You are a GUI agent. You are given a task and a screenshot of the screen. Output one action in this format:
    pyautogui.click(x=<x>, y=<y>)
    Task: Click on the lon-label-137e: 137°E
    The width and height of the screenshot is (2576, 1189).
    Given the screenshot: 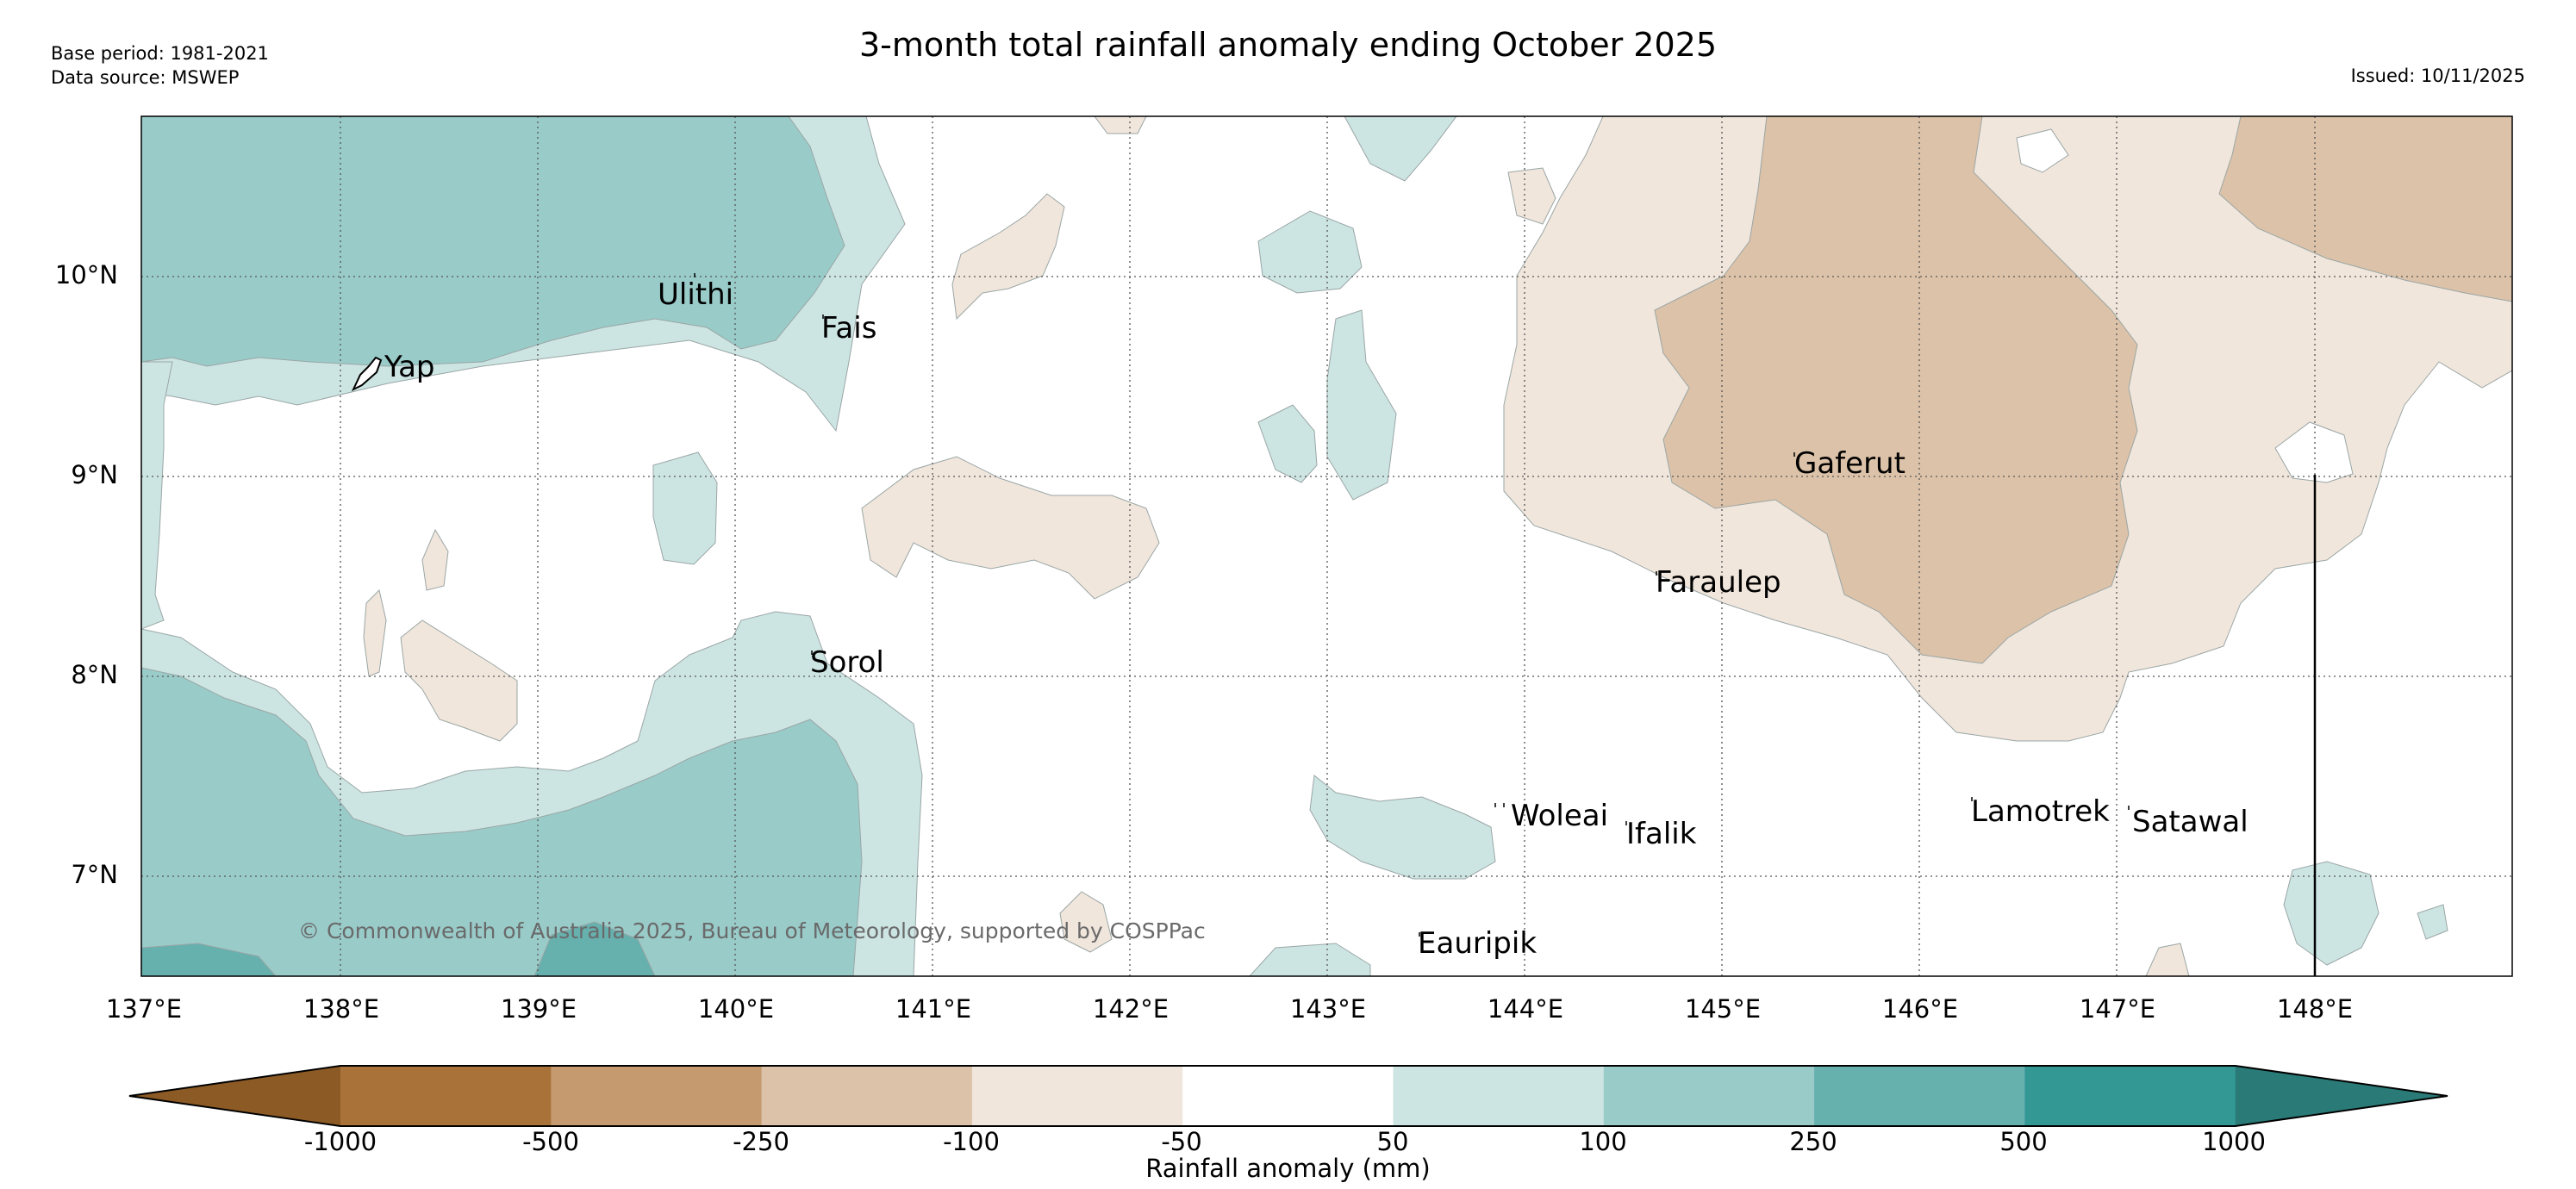 What is the action you would take?
    pyautogui.click(x=144, y=1009)
    